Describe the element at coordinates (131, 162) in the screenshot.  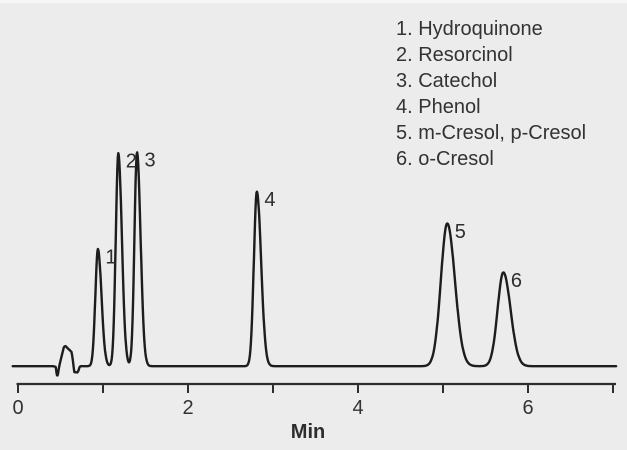
I see `peak-label-2: 2` at that location.